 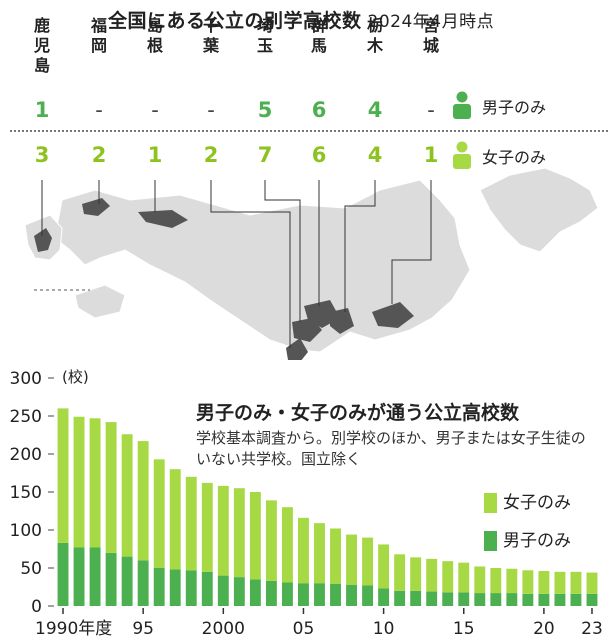 What do you see at coordinates (264, 25) in the screenshot?
I see `pref-name-char: 埼` at bounding box center [264, 25].